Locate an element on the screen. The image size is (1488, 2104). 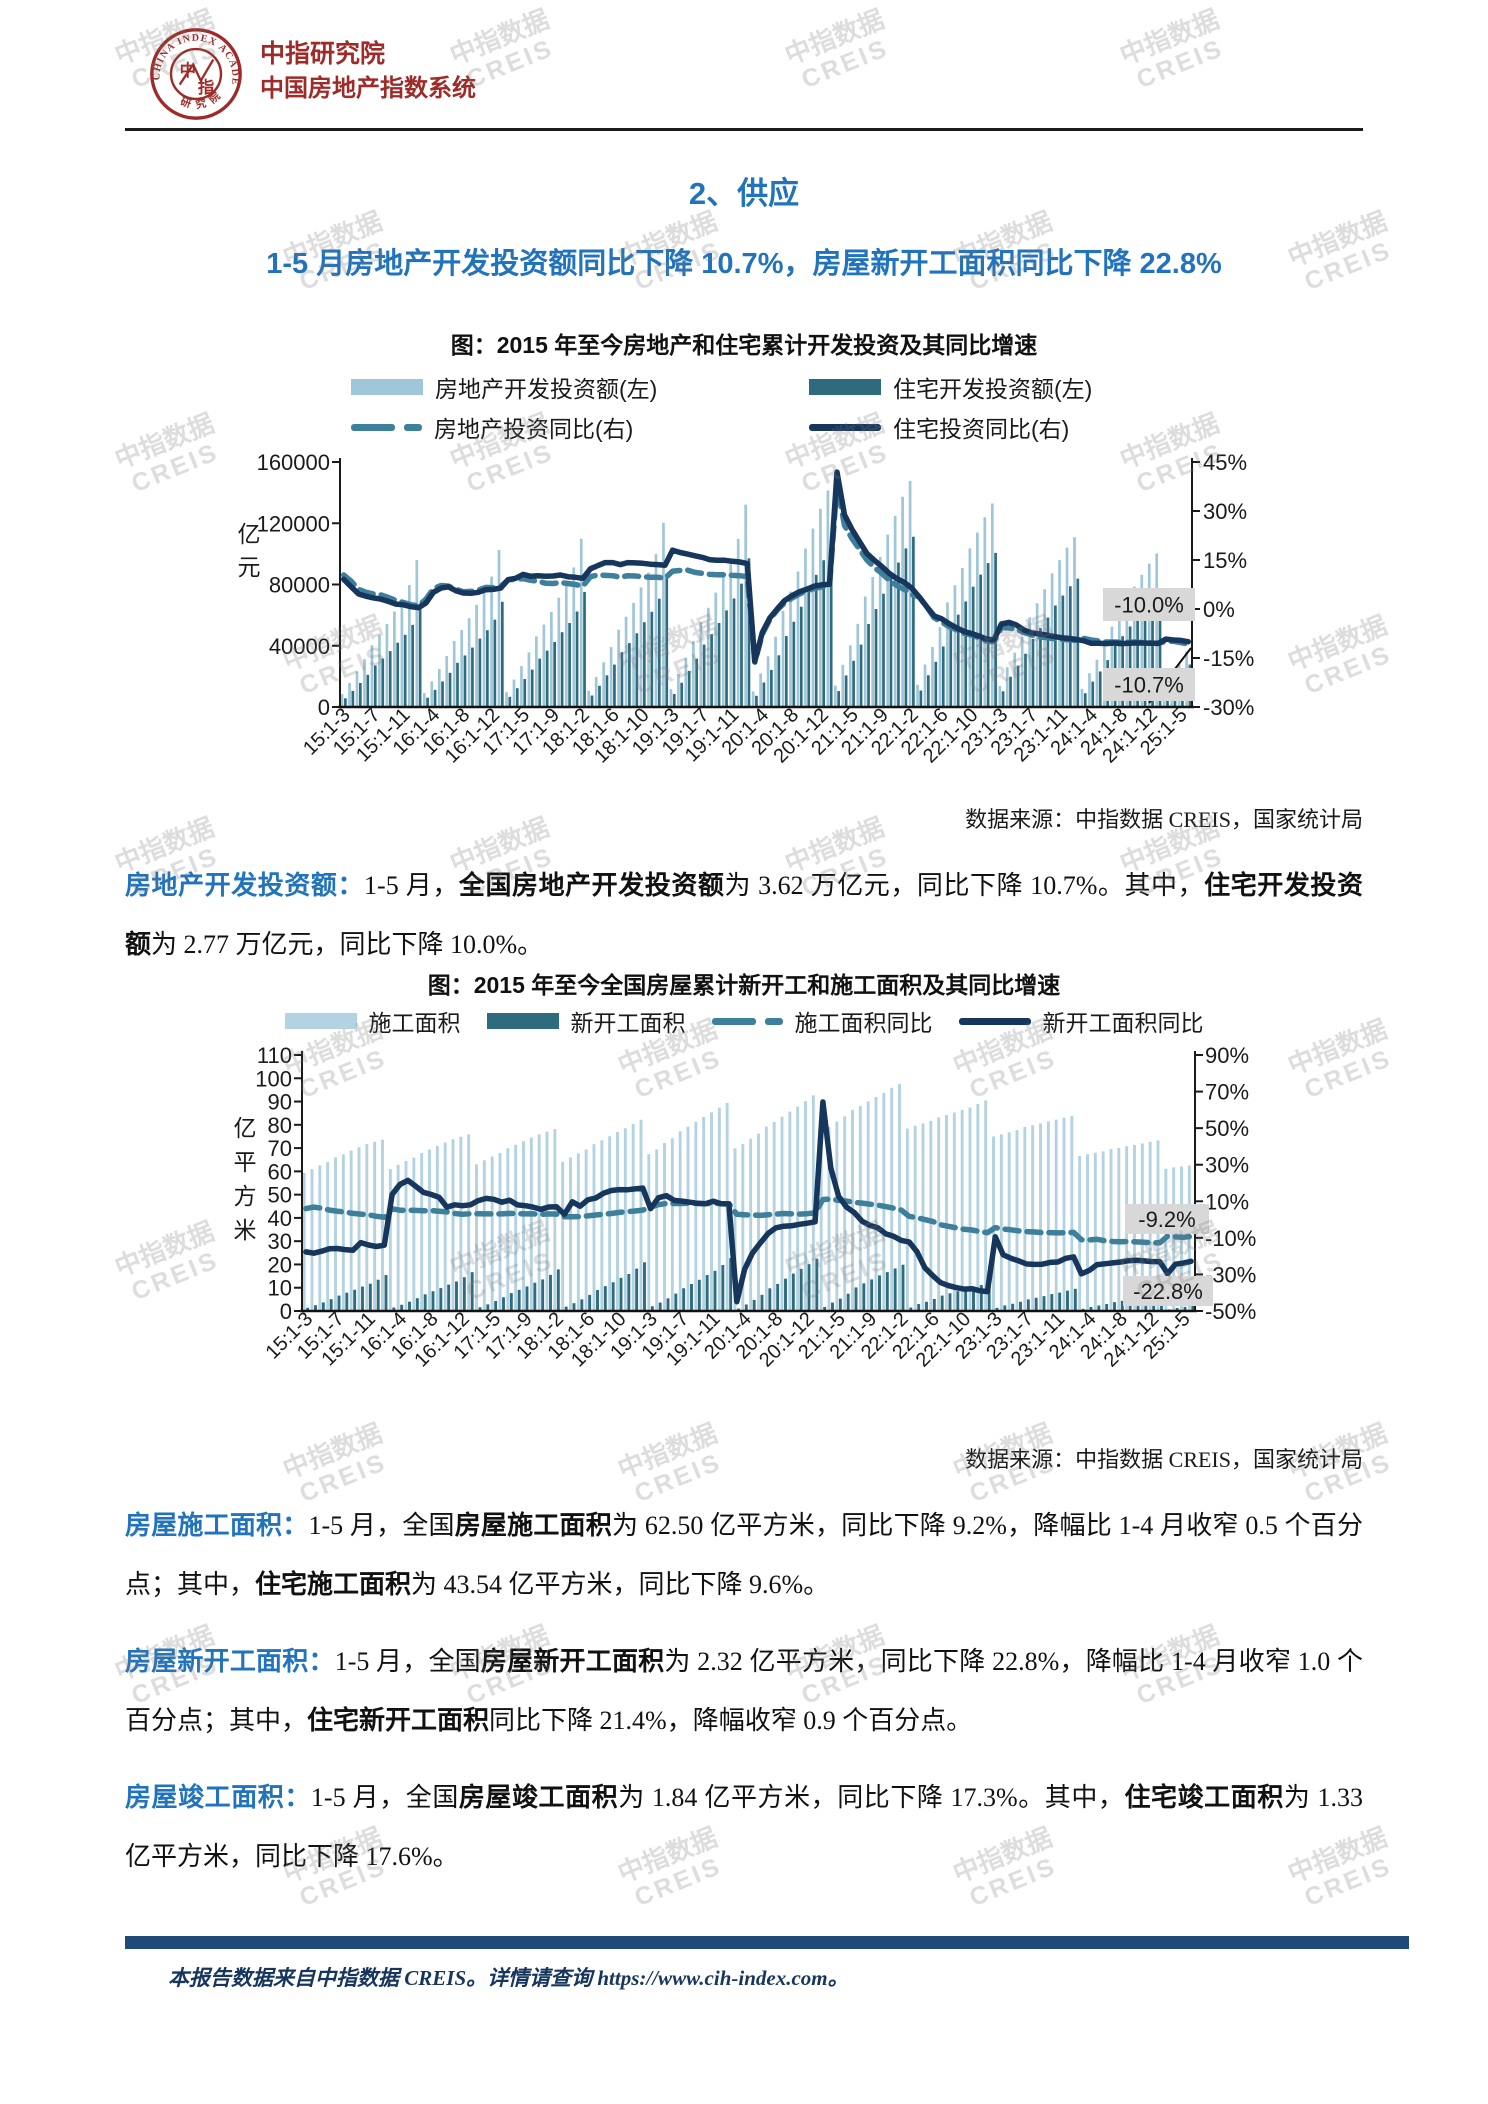
svg-text: 110 is located at coordinates (274, 1055).